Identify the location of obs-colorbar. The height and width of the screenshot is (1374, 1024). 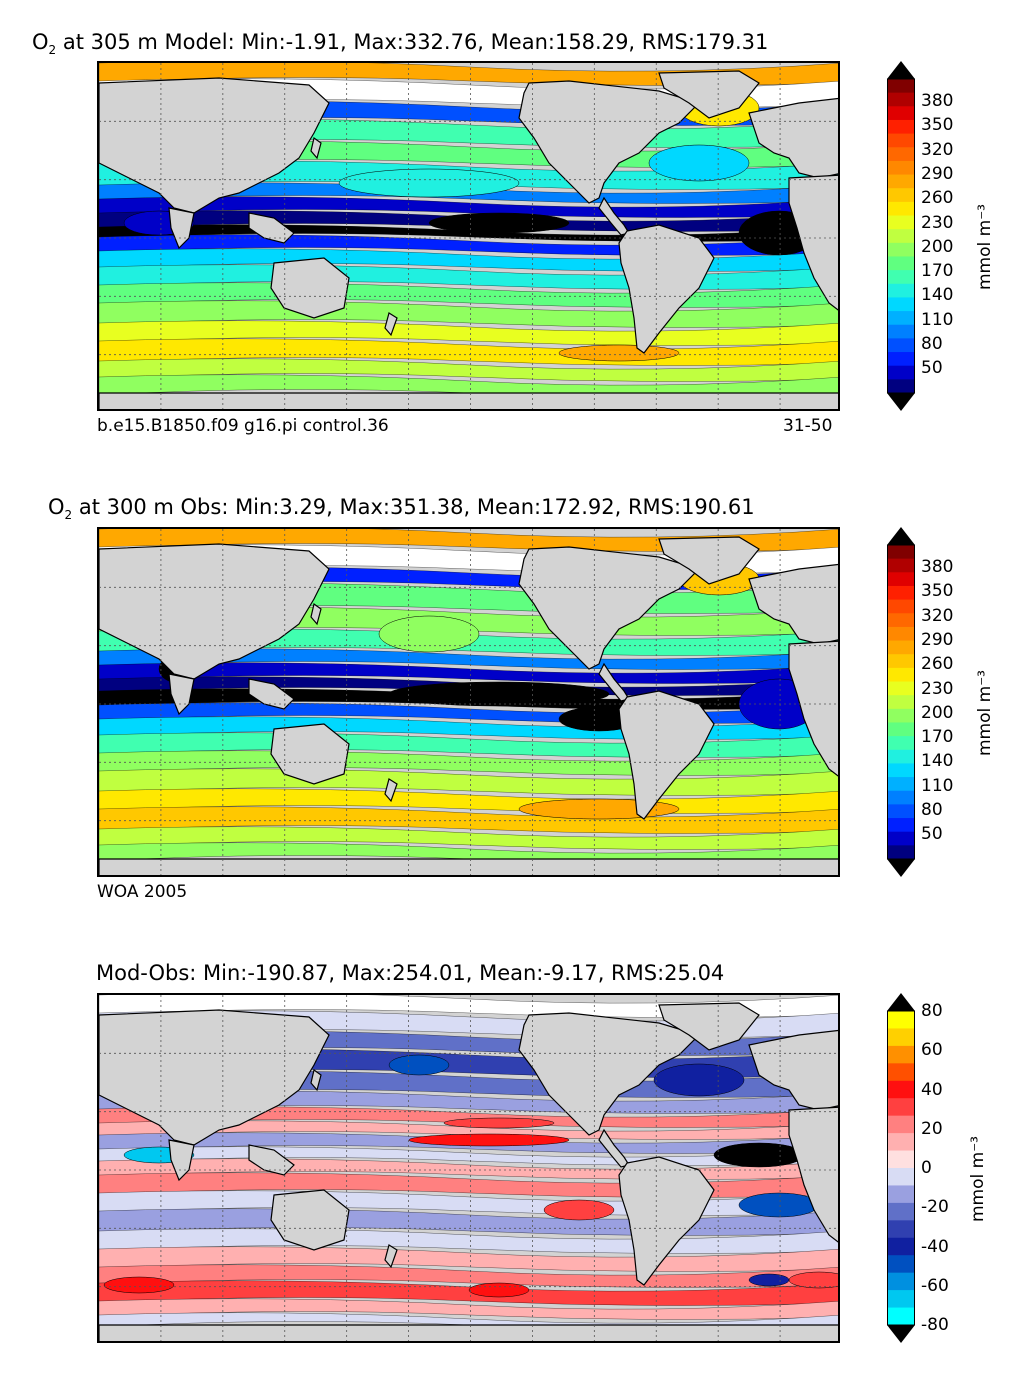
(901, 702).